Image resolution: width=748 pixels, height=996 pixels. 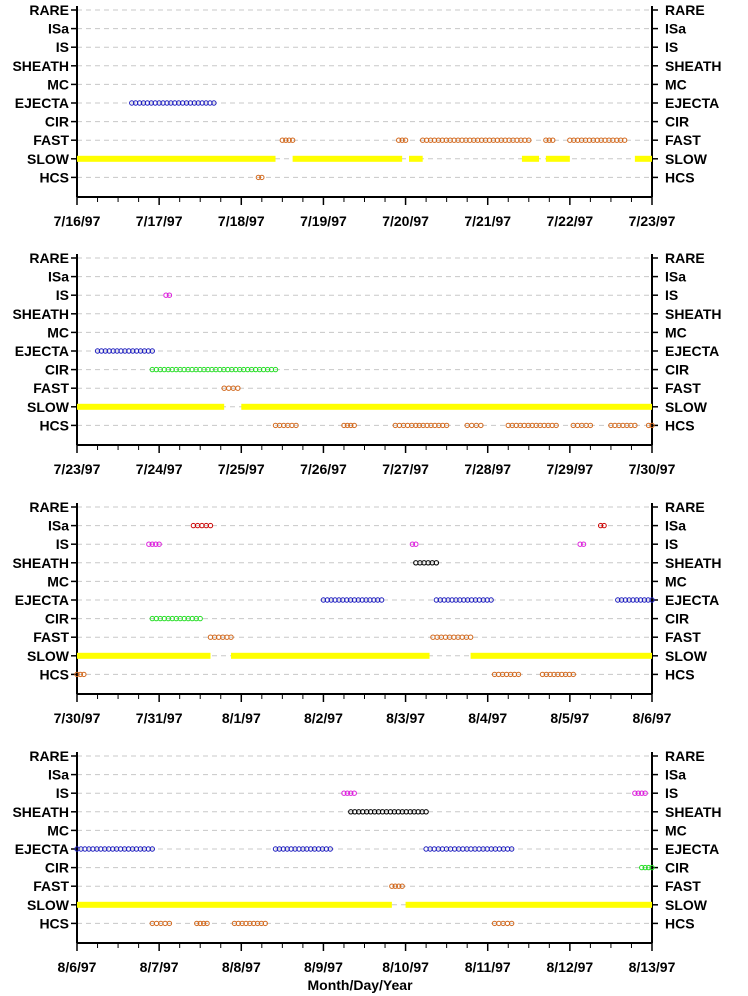 I want to click on x-tick-label: 7/26/97, so click(x=323, y=469).